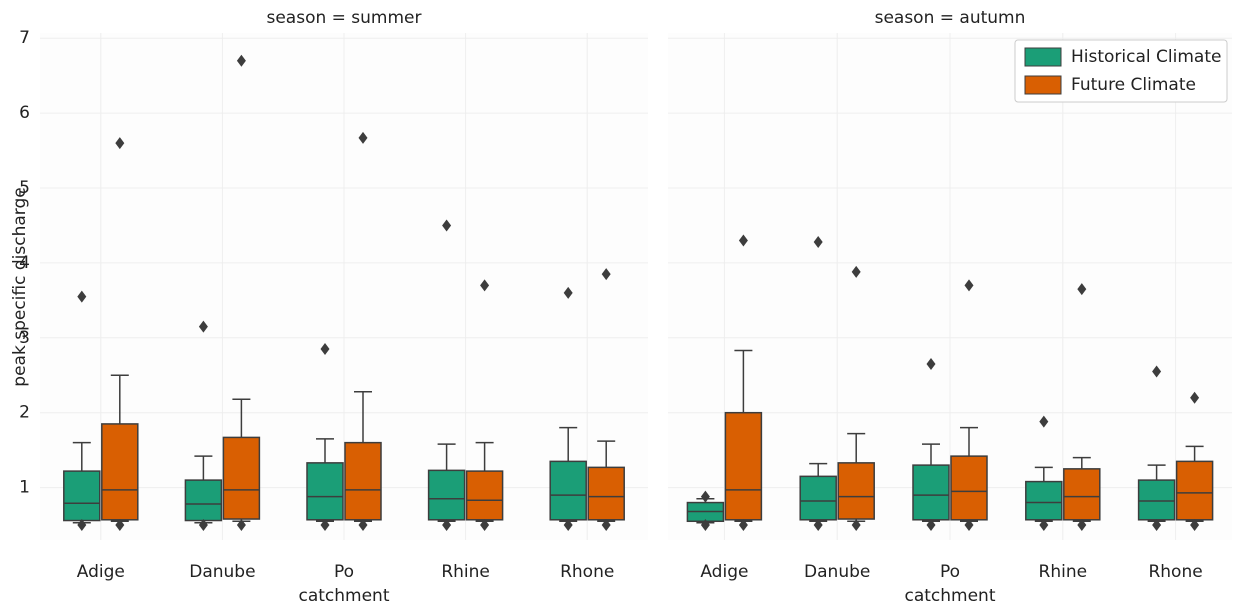  What do you see at coordinates (24, 263) in the screenshot?
I see `y-tick-label: 4` at bounding box center [24, 263].